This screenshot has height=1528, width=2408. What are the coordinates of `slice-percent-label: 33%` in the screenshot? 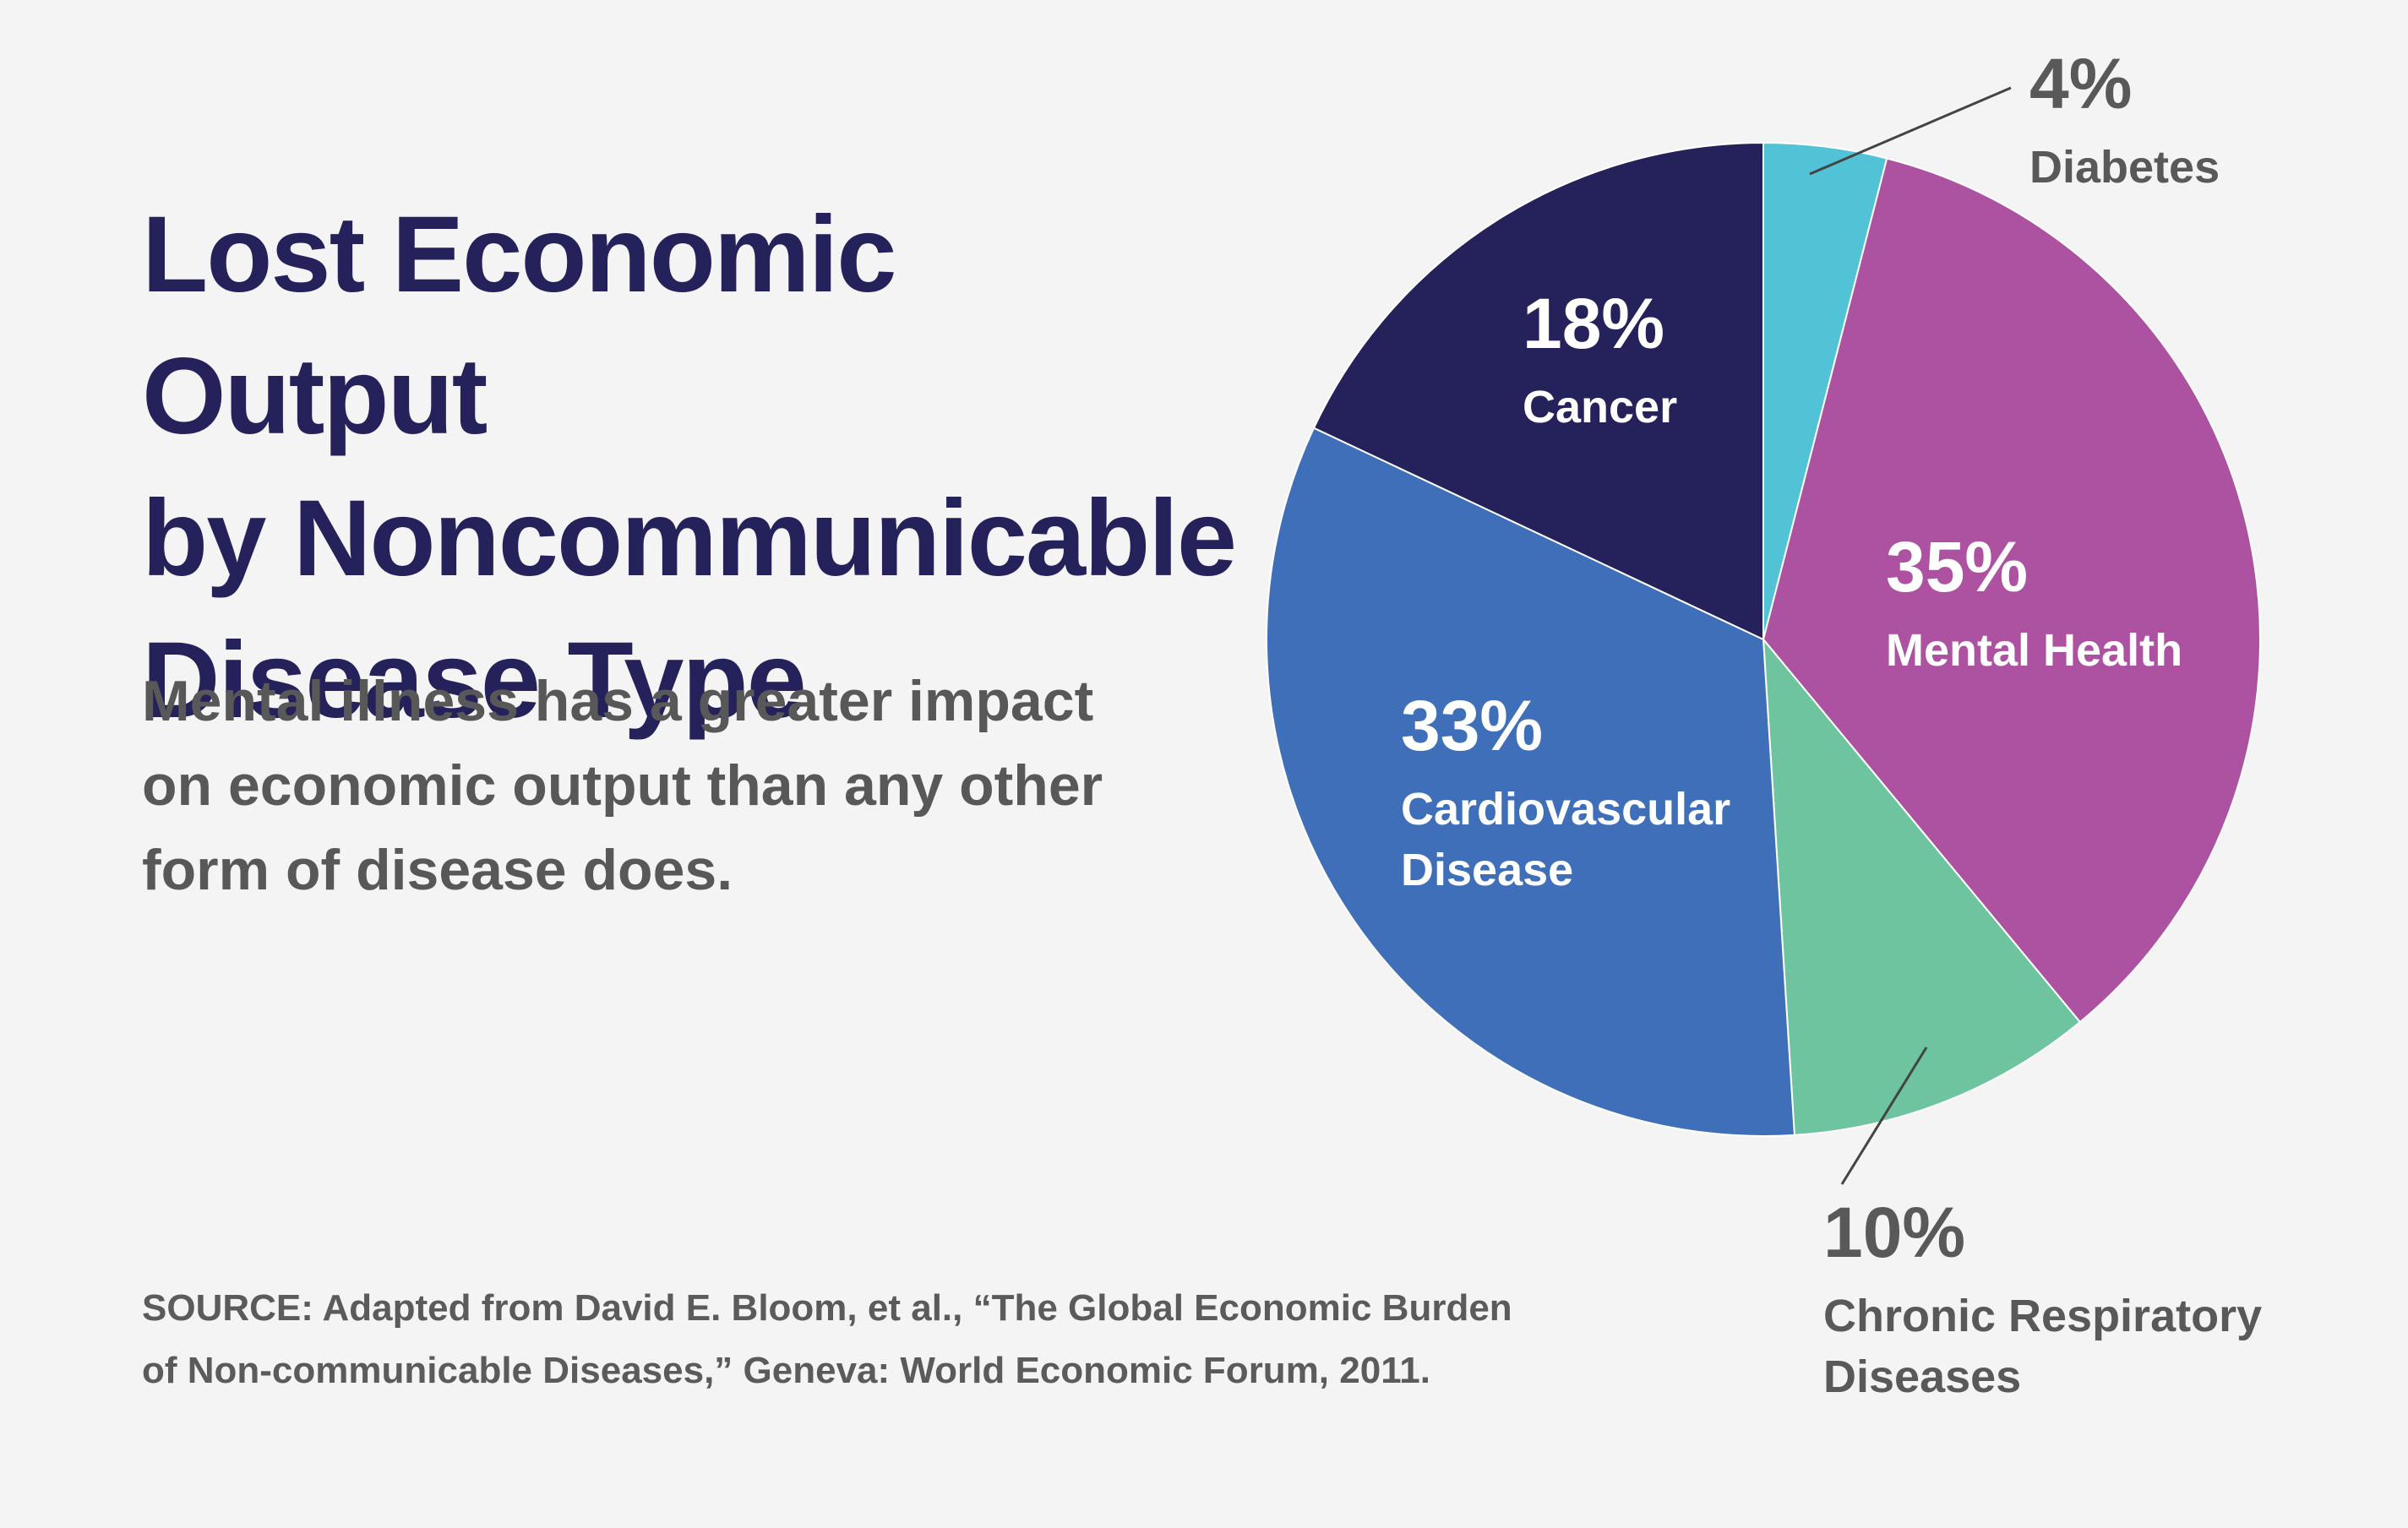 It's located at (1472, 725).